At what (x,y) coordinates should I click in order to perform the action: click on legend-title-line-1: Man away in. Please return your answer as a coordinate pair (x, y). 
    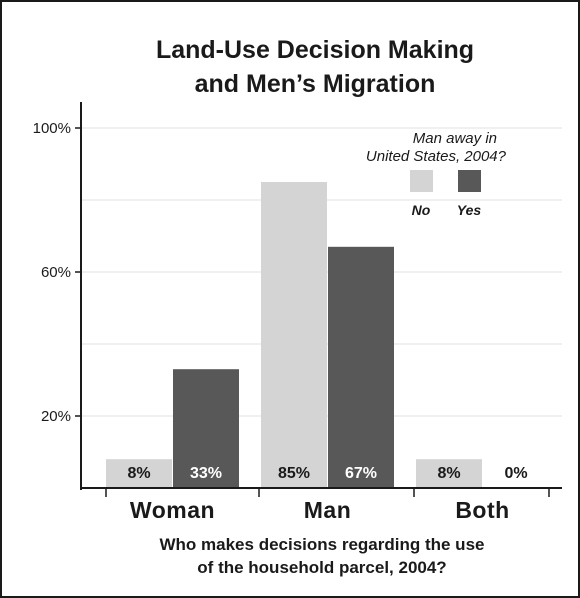
    Looking at the image, I should click on (455, 138).